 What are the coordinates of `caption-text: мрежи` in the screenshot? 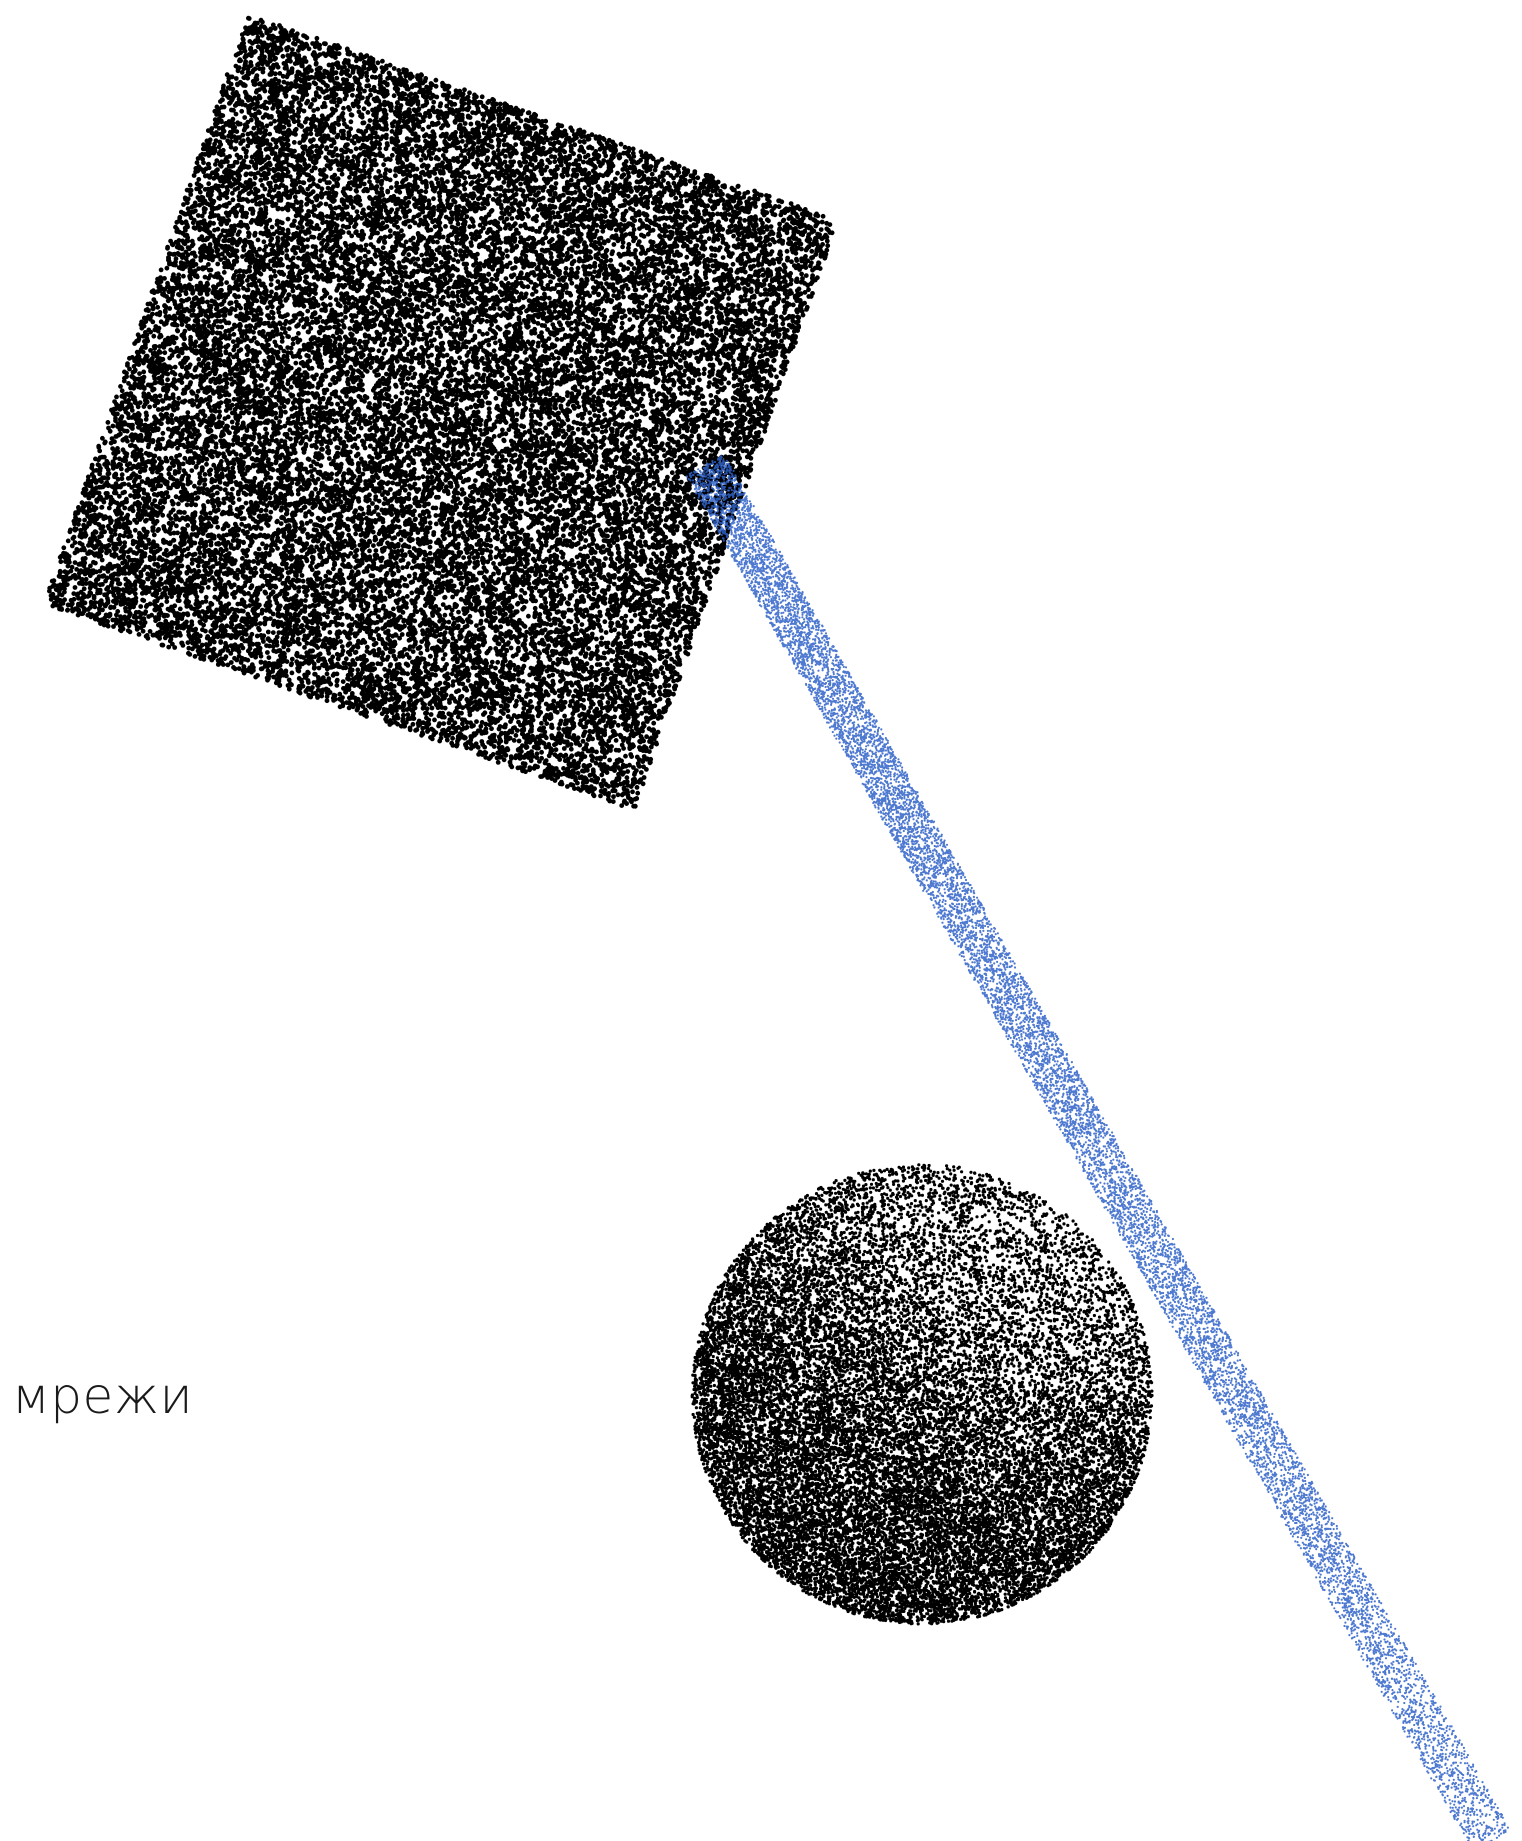 It's located at (103, 1396).